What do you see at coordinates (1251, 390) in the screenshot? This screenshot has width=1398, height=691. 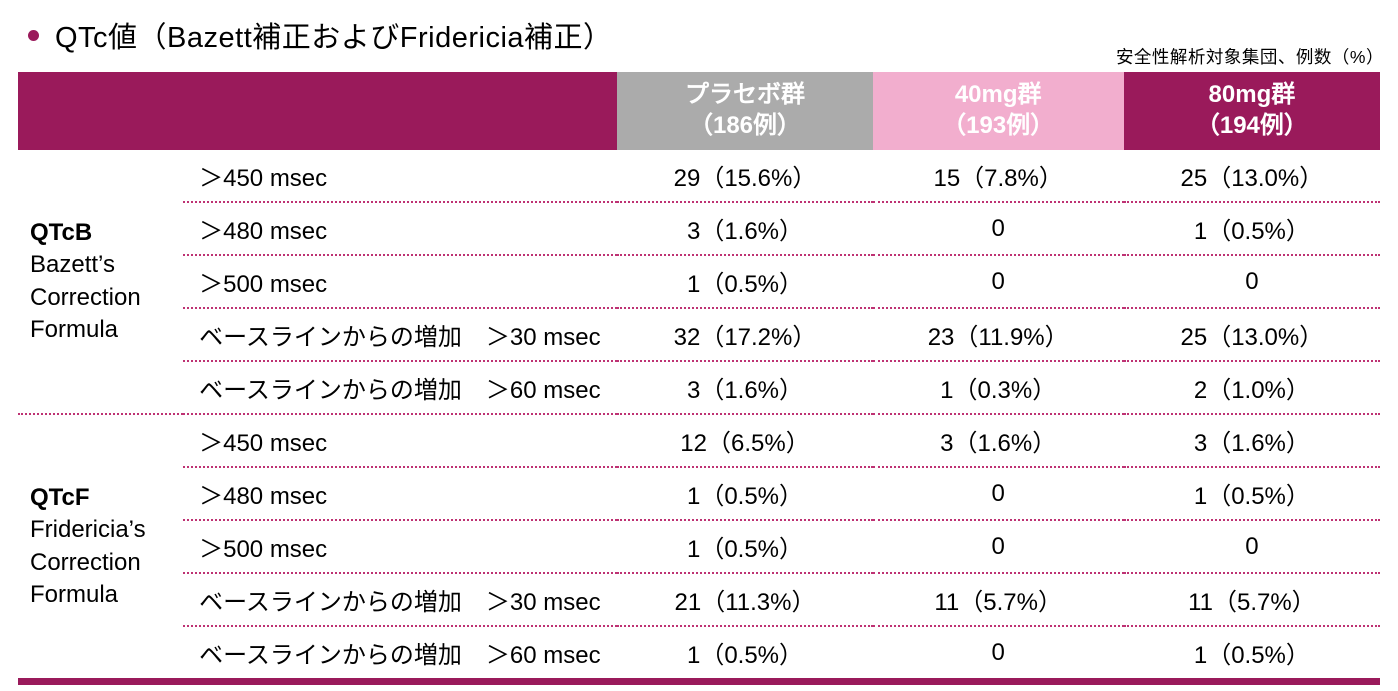 I see `cell-80mg: 2（1.0%）` at bounding box center [1251, 390].